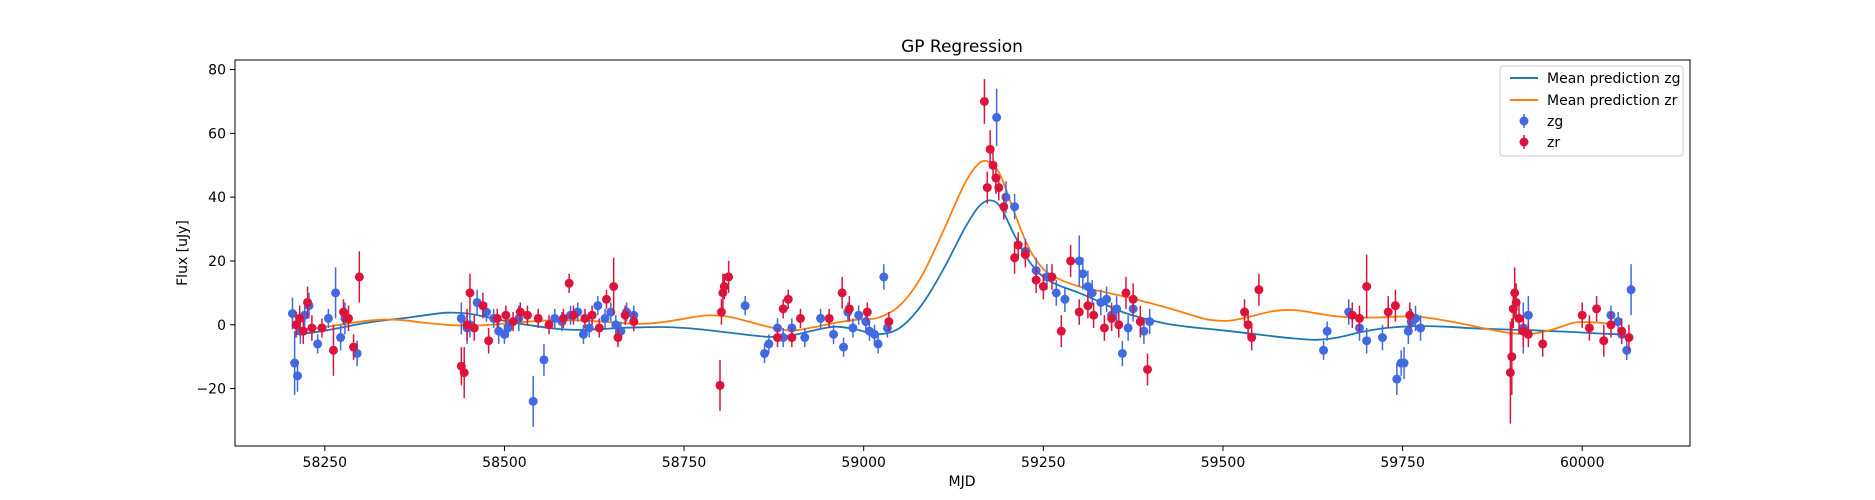 The width and height of the screenshot is (1875, 500). What do you see at coordinates (217, 134) in the screenshot?
I see `y-tick-label: 60` at bounding box center [217, 134].